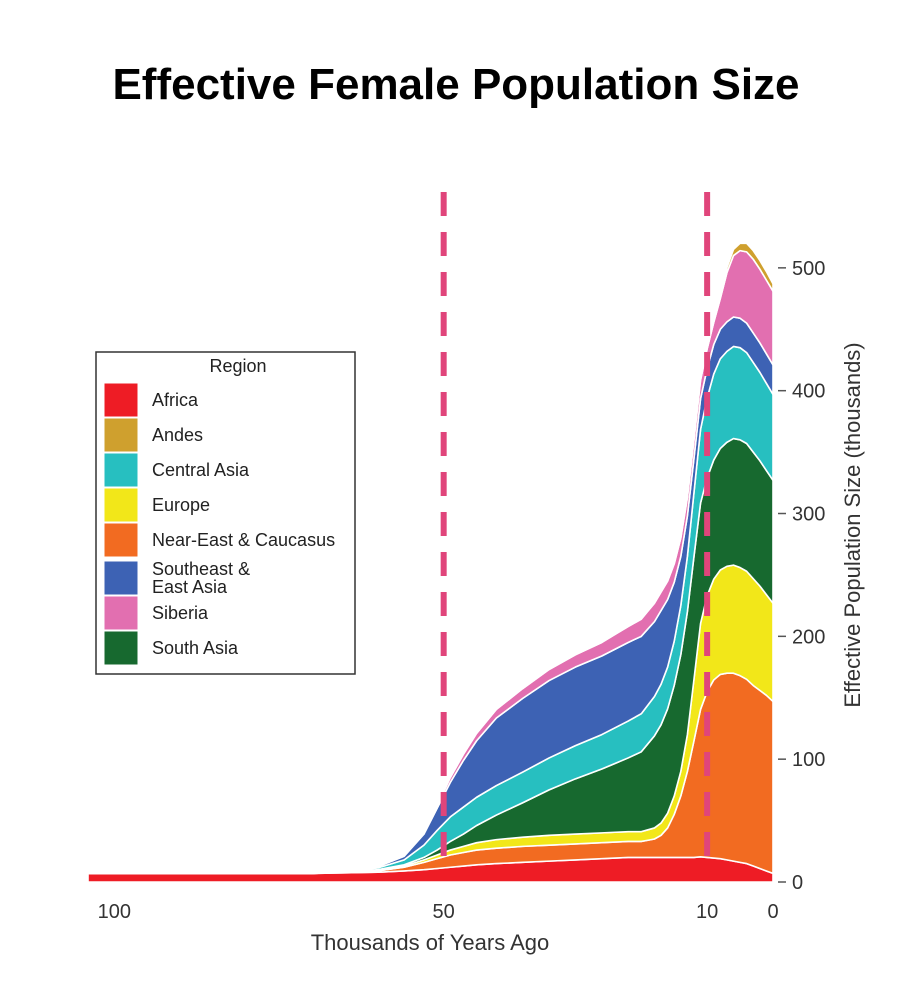 This screenshot has width=912, height=990. I want to click on legend-label: Europe, so click(181, 505).